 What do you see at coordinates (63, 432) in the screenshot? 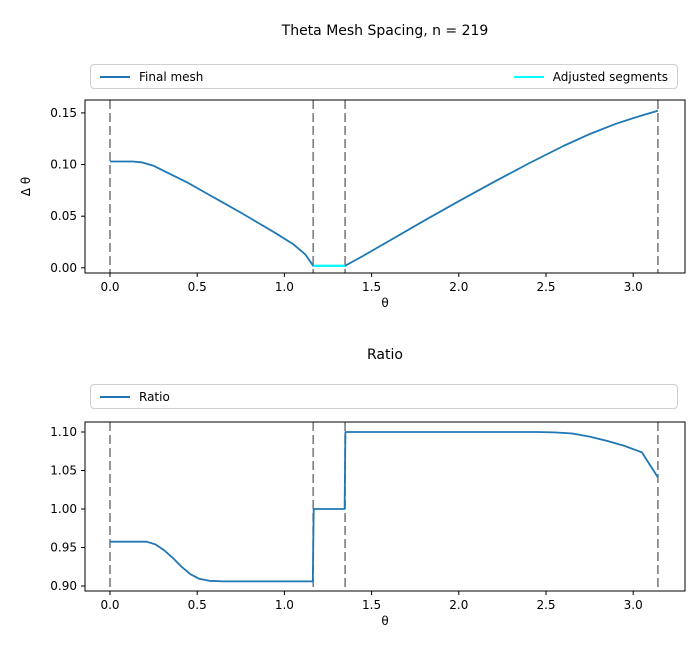
I see `svg-text: 1.10` at bounding box center [63, 432].